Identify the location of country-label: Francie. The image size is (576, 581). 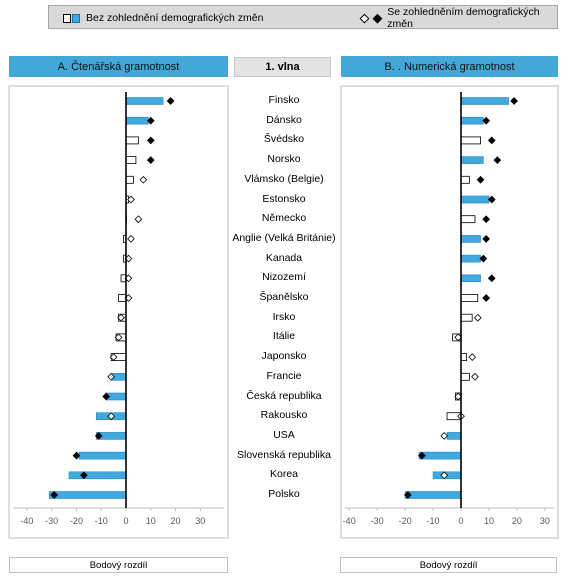
(284, 375).